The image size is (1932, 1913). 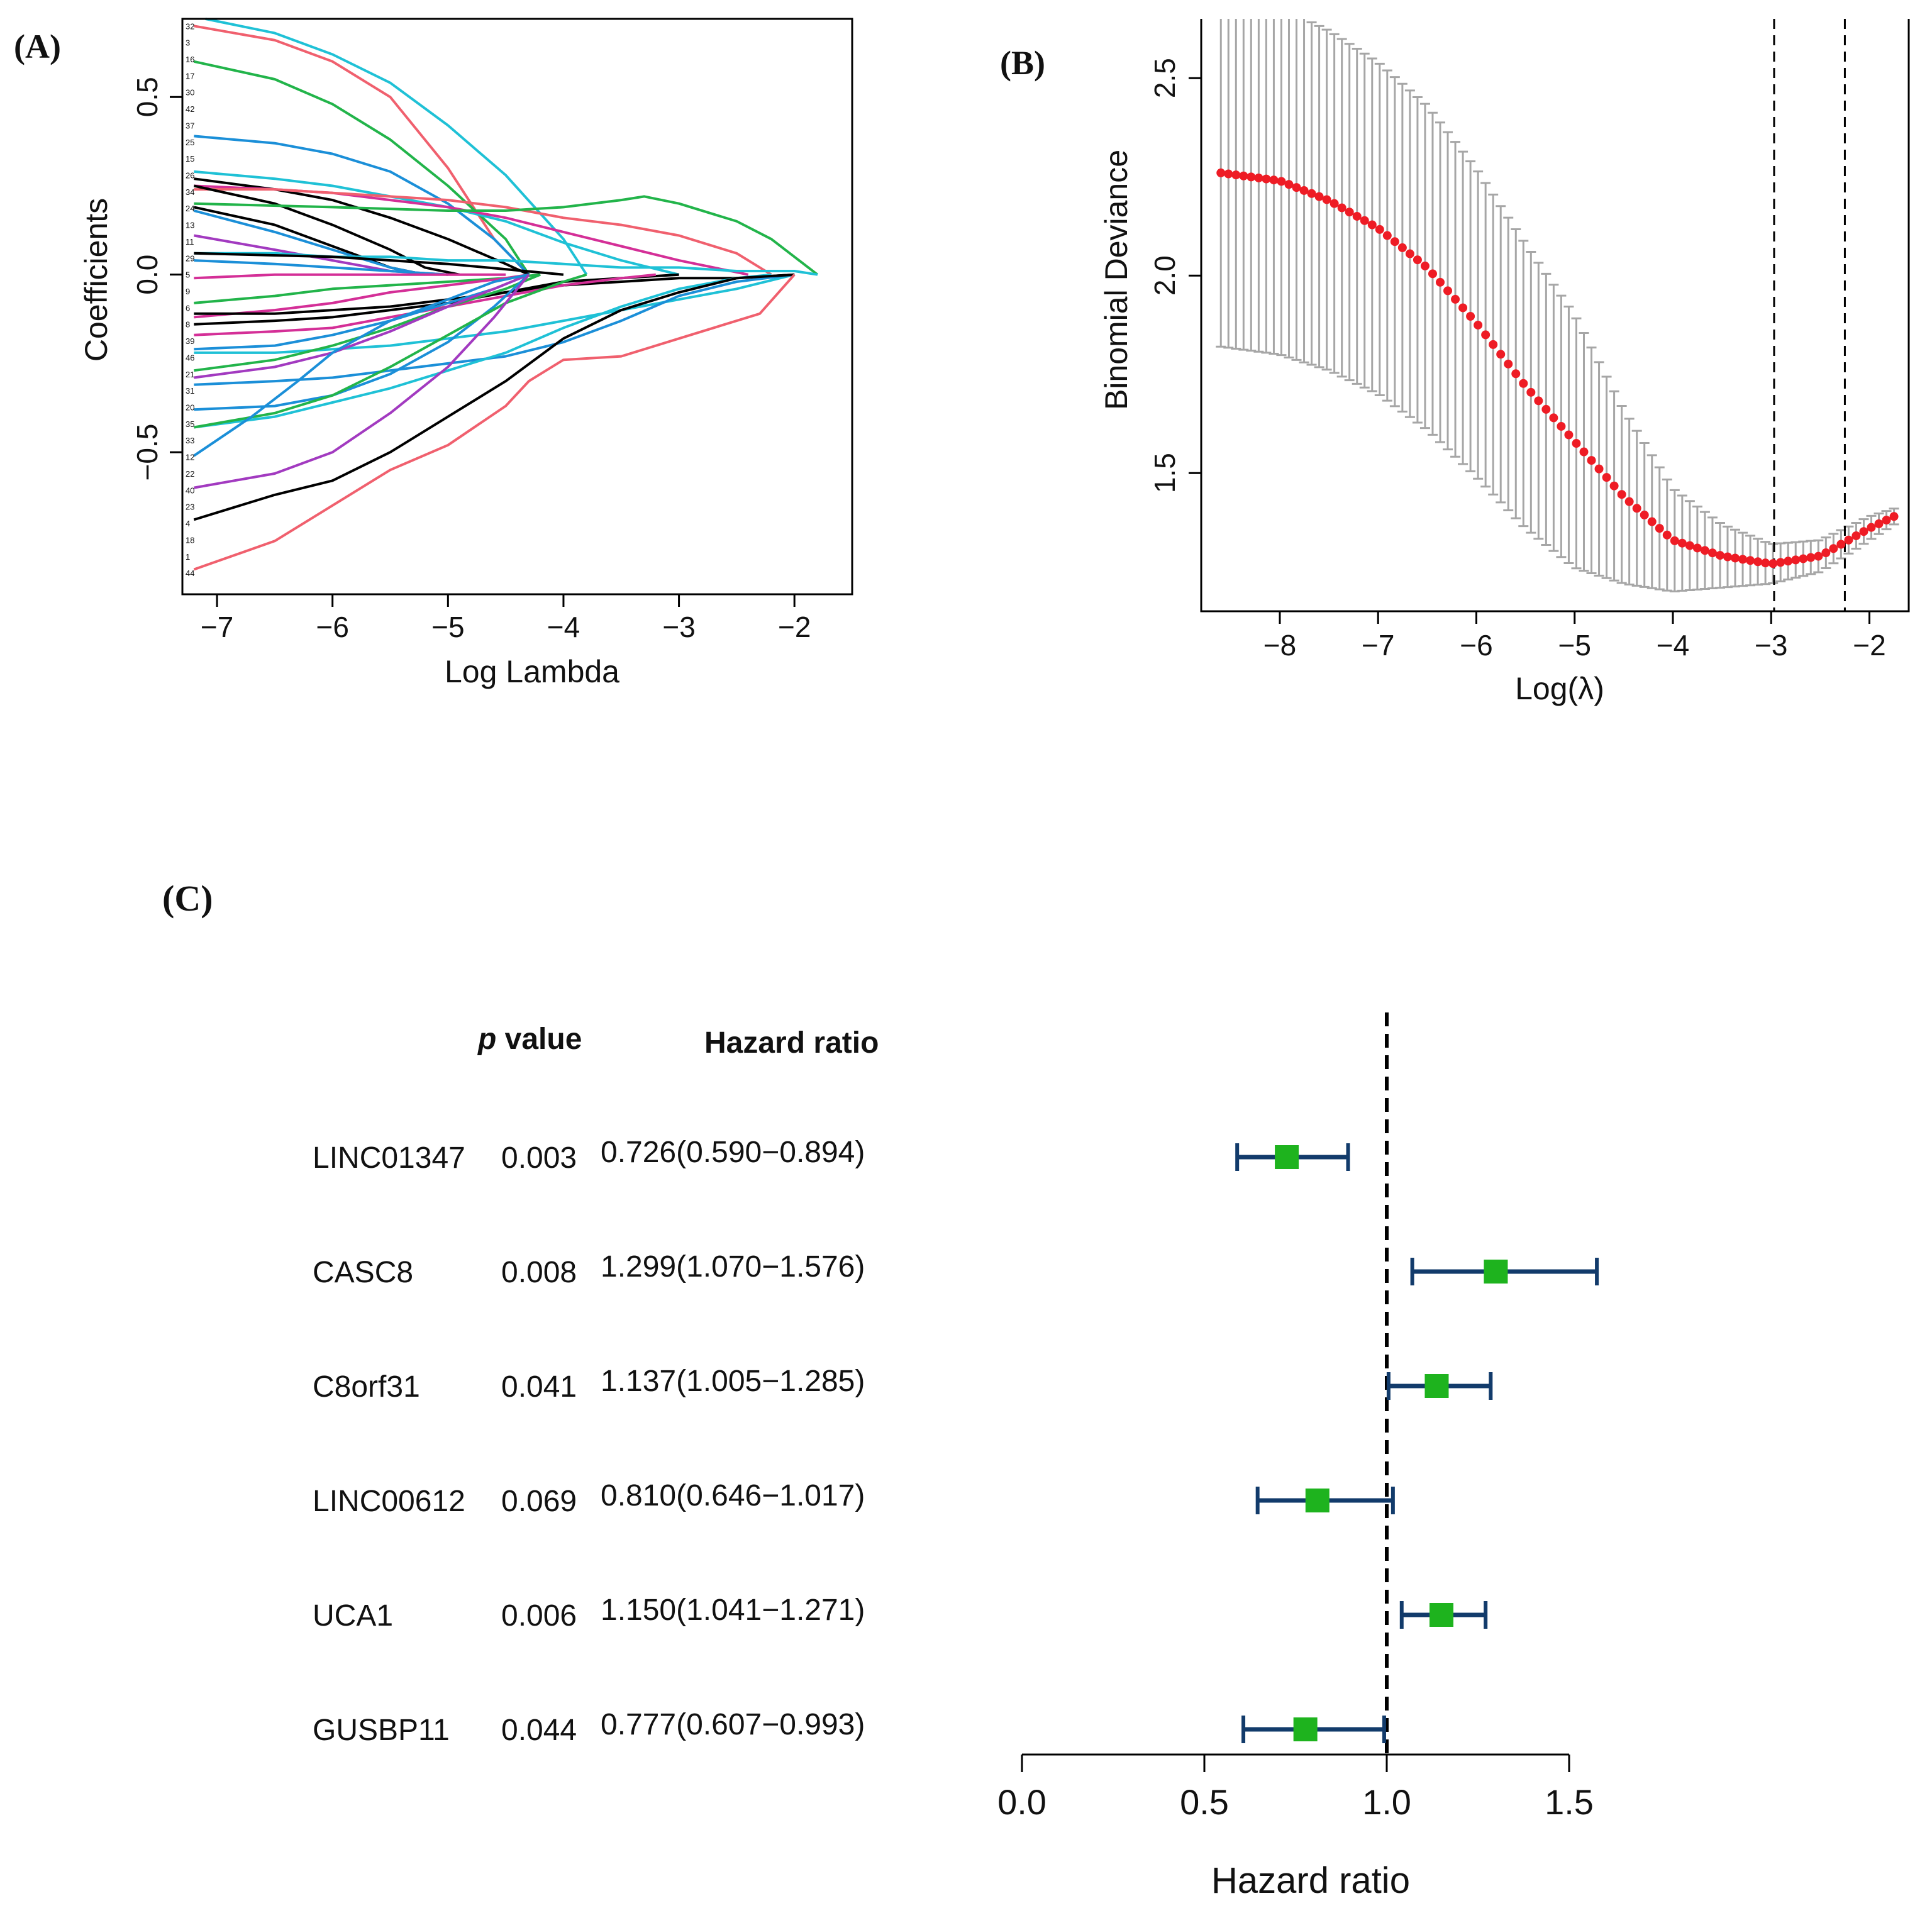 What do you see at coordinates (187, 898) in the screenshot?
I see `panel-label-c: (C)` at bounding box center [187, 898].